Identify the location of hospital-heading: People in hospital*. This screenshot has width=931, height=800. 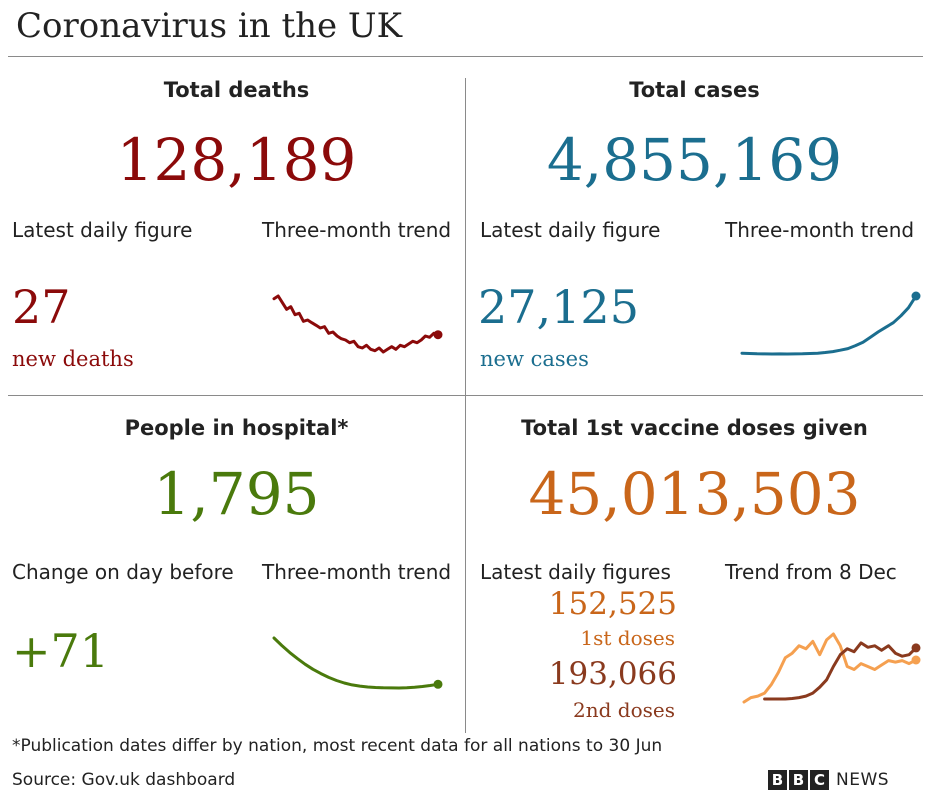
(236, 428).